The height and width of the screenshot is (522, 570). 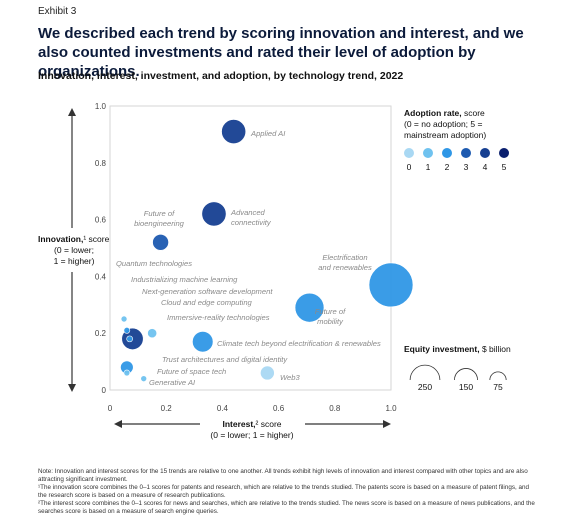 I want to click on x-tick-label: 0.6, so click(x=279, y=408).